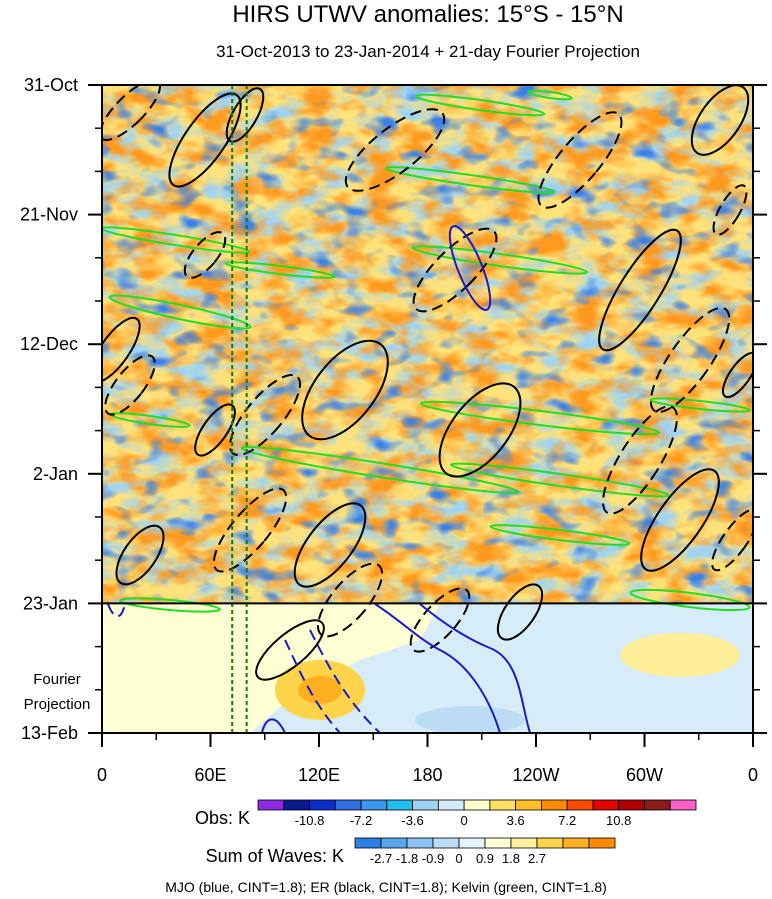  Describe the element at coordinates (516, 820) in the screenshot. I see `colorbar-tick-label: 3.6` at that location.